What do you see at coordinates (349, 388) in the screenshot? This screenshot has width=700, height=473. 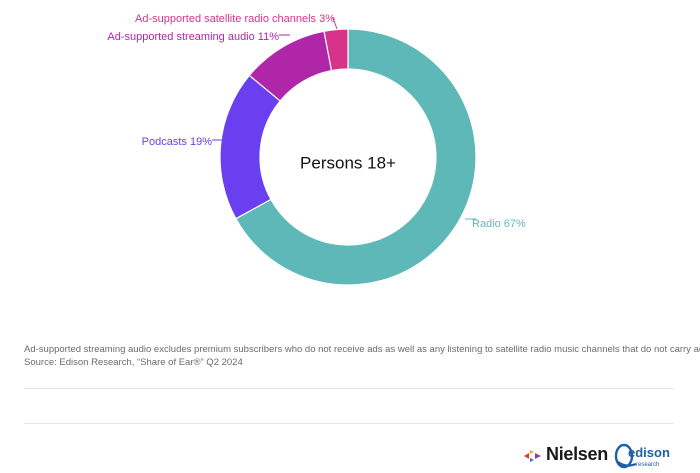 I see `divider-top` at bounding box center [349, 388].